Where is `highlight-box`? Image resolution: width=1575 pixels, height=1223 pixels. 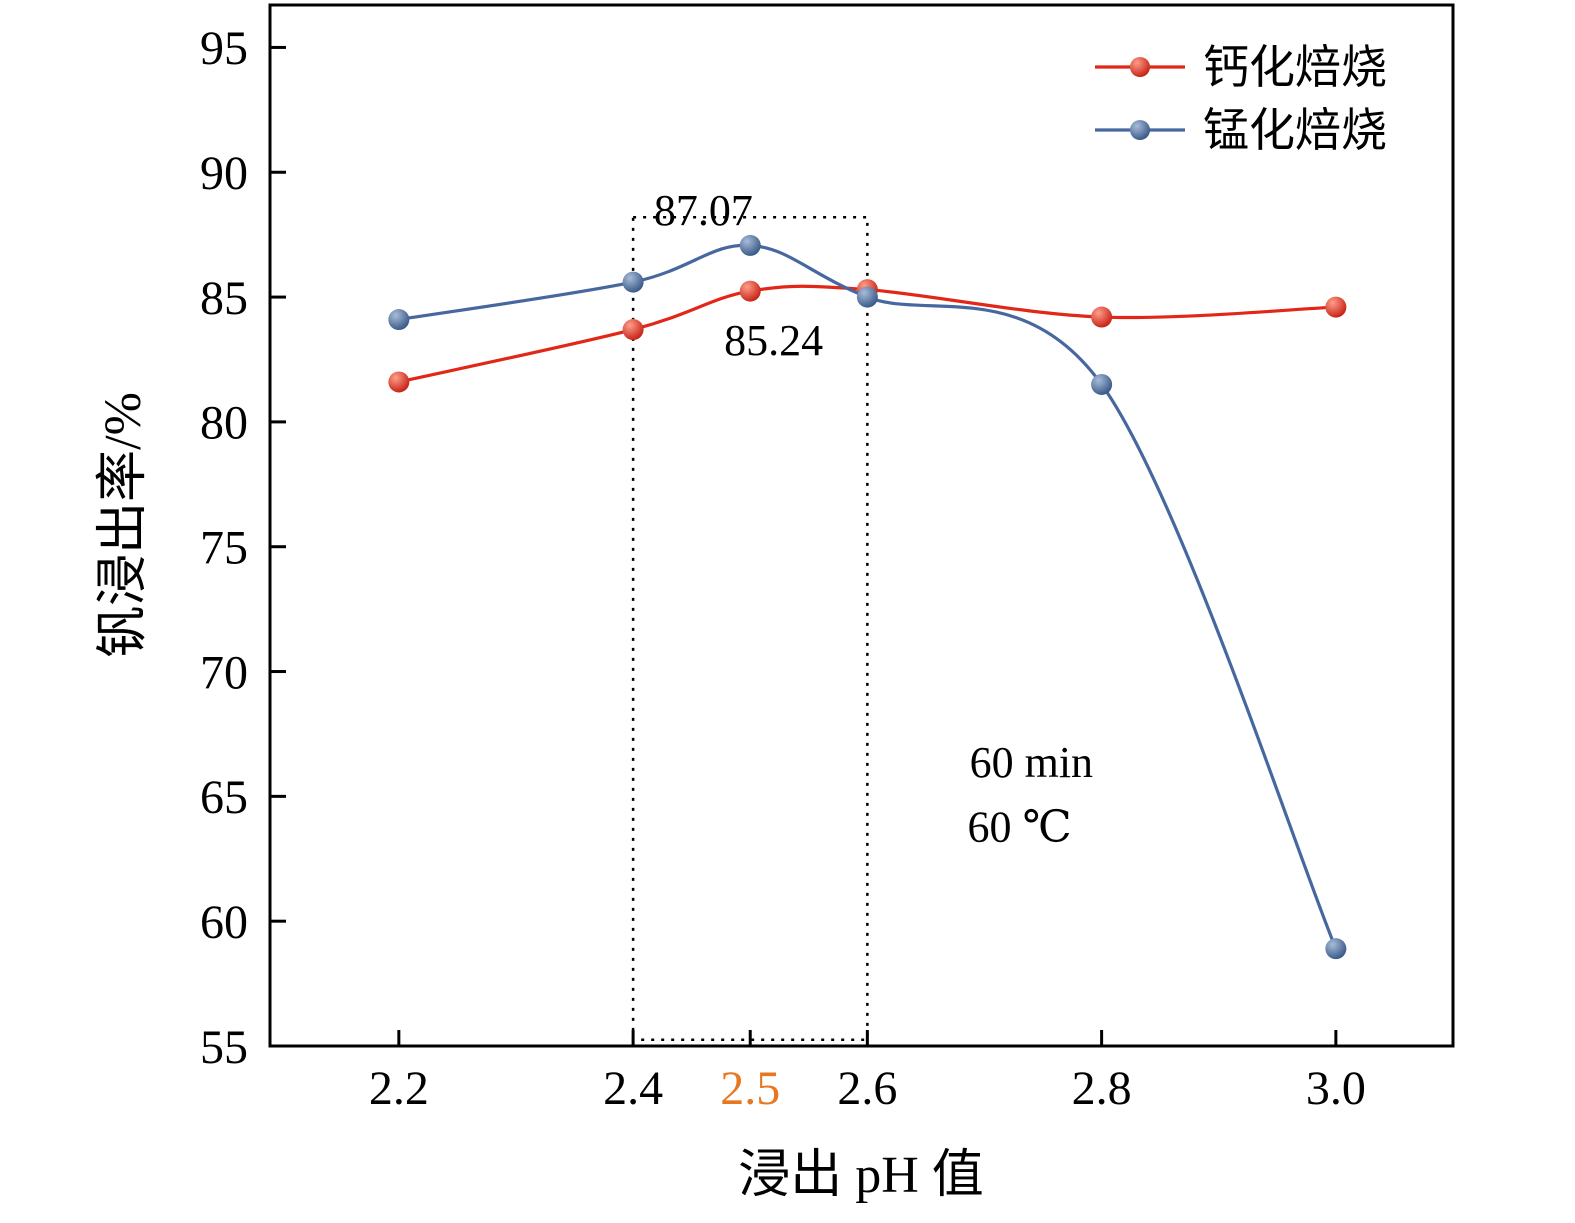 highlight-box is located at coordinates (750, 628).